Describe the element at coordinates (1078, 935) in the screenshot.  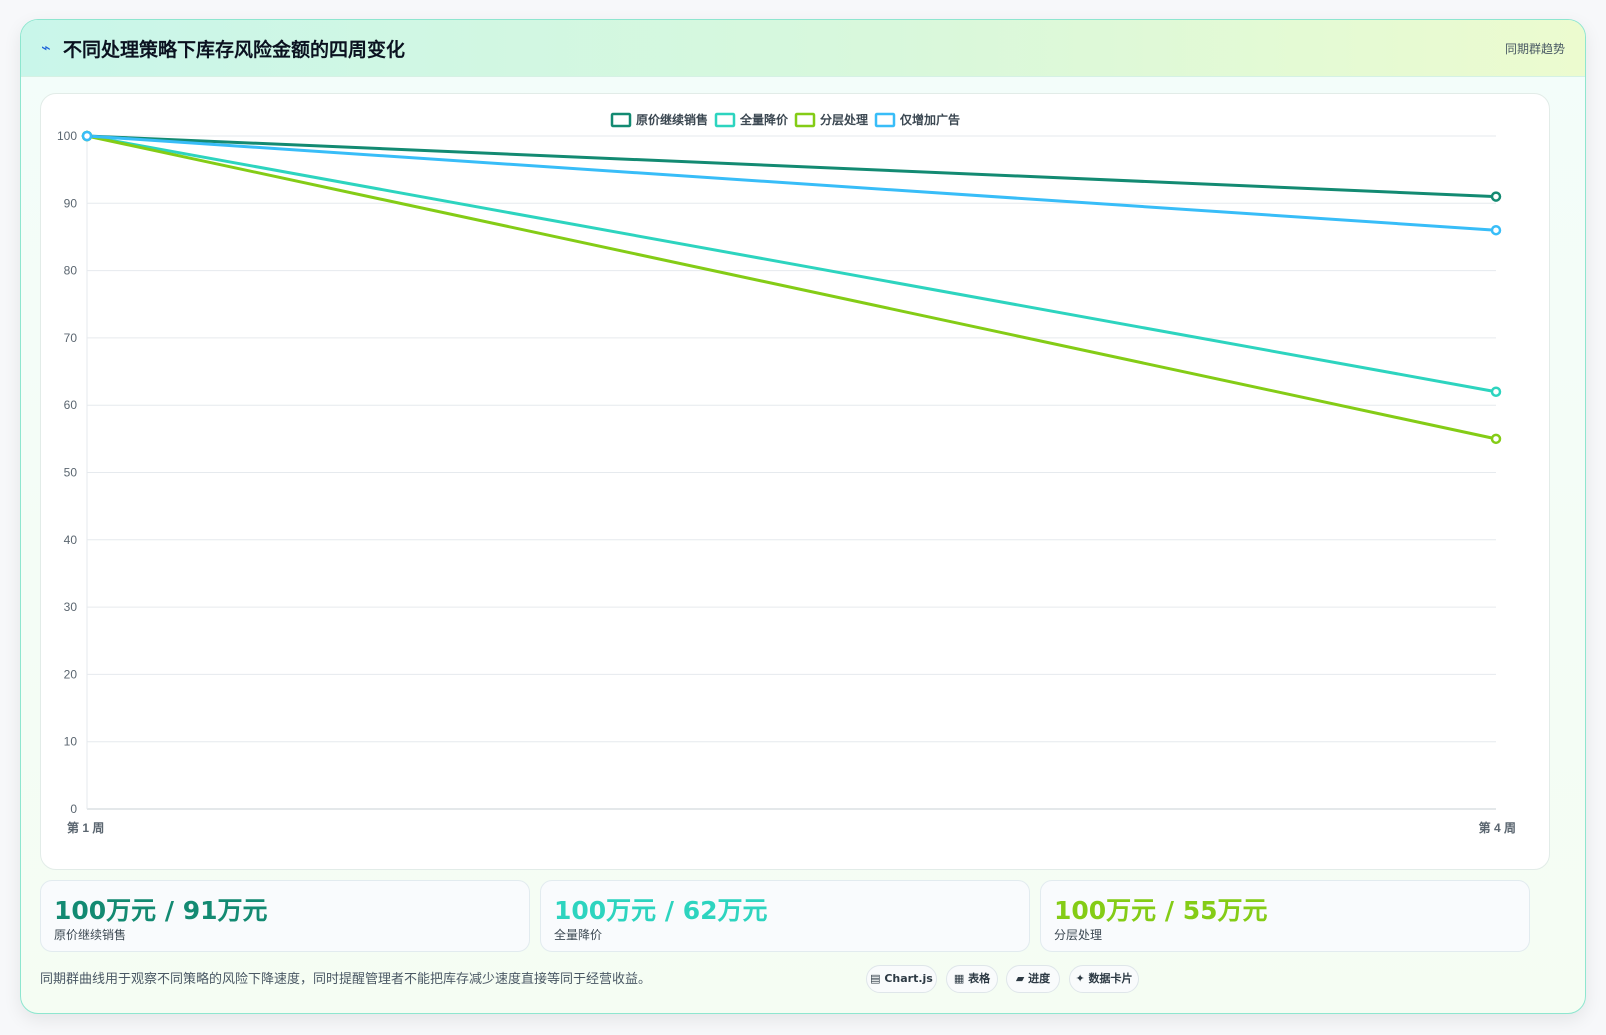
I see `stat-card-label: 分层处理` at that location.